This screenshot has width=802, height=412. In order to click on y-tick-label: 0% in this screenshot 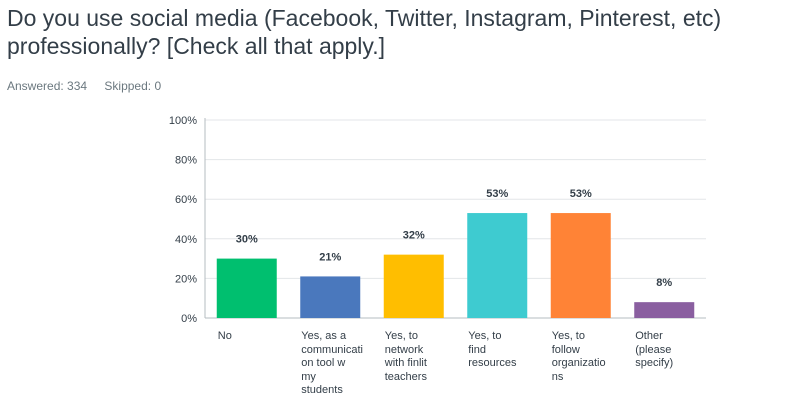, I will do `click(189, 319)`.